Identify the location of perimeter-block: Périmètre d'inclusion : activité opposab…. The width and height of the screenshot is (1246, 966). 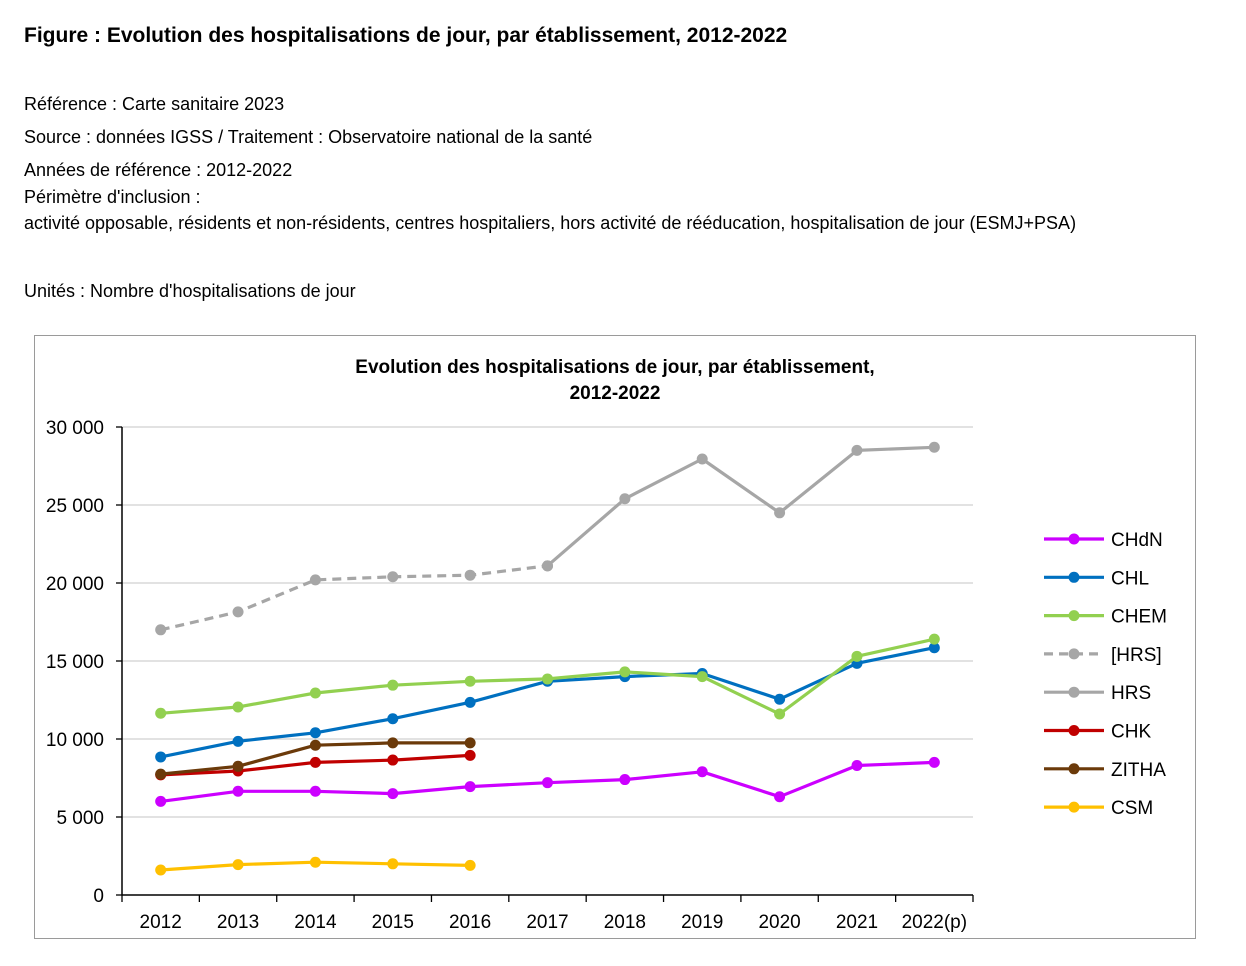
(550, 210).